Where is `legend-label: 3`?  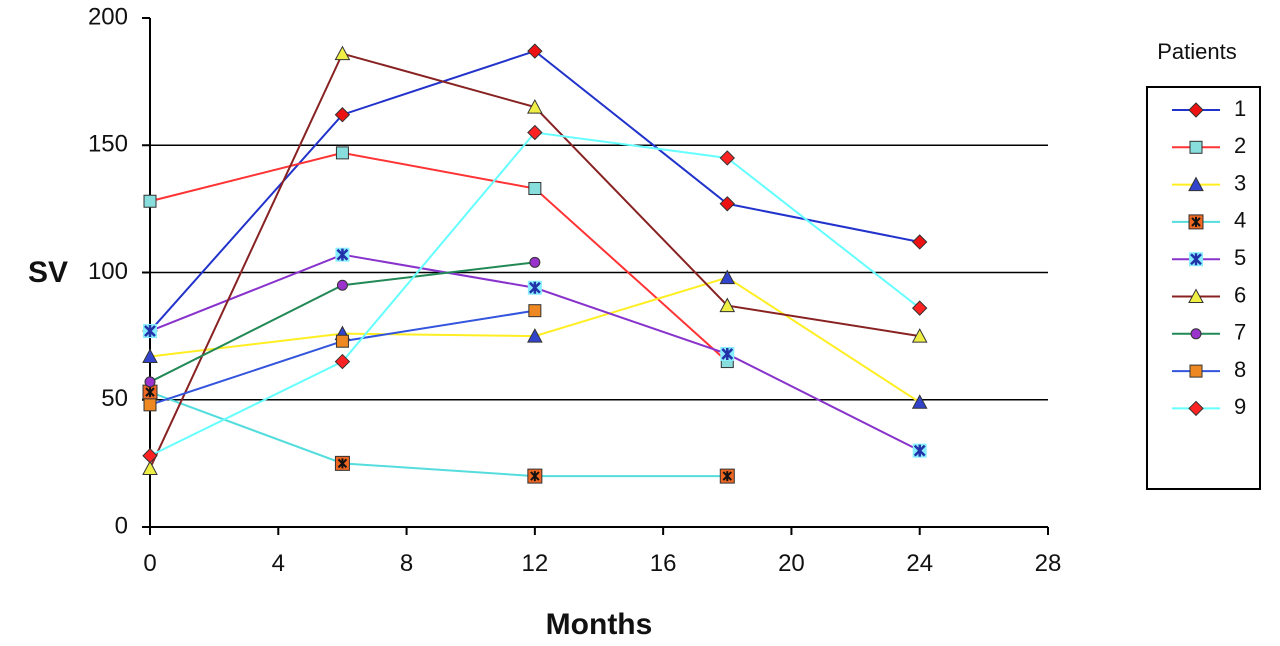 legend-label: 3 is located at coordinates (1240, 182).